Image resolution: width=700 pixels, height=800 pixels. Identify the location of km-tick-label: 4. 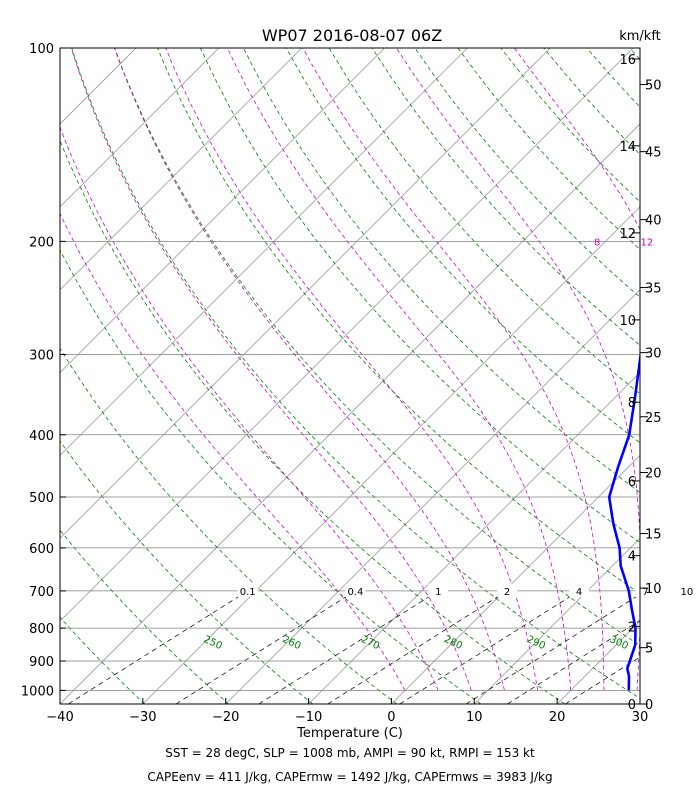
(632, 557).